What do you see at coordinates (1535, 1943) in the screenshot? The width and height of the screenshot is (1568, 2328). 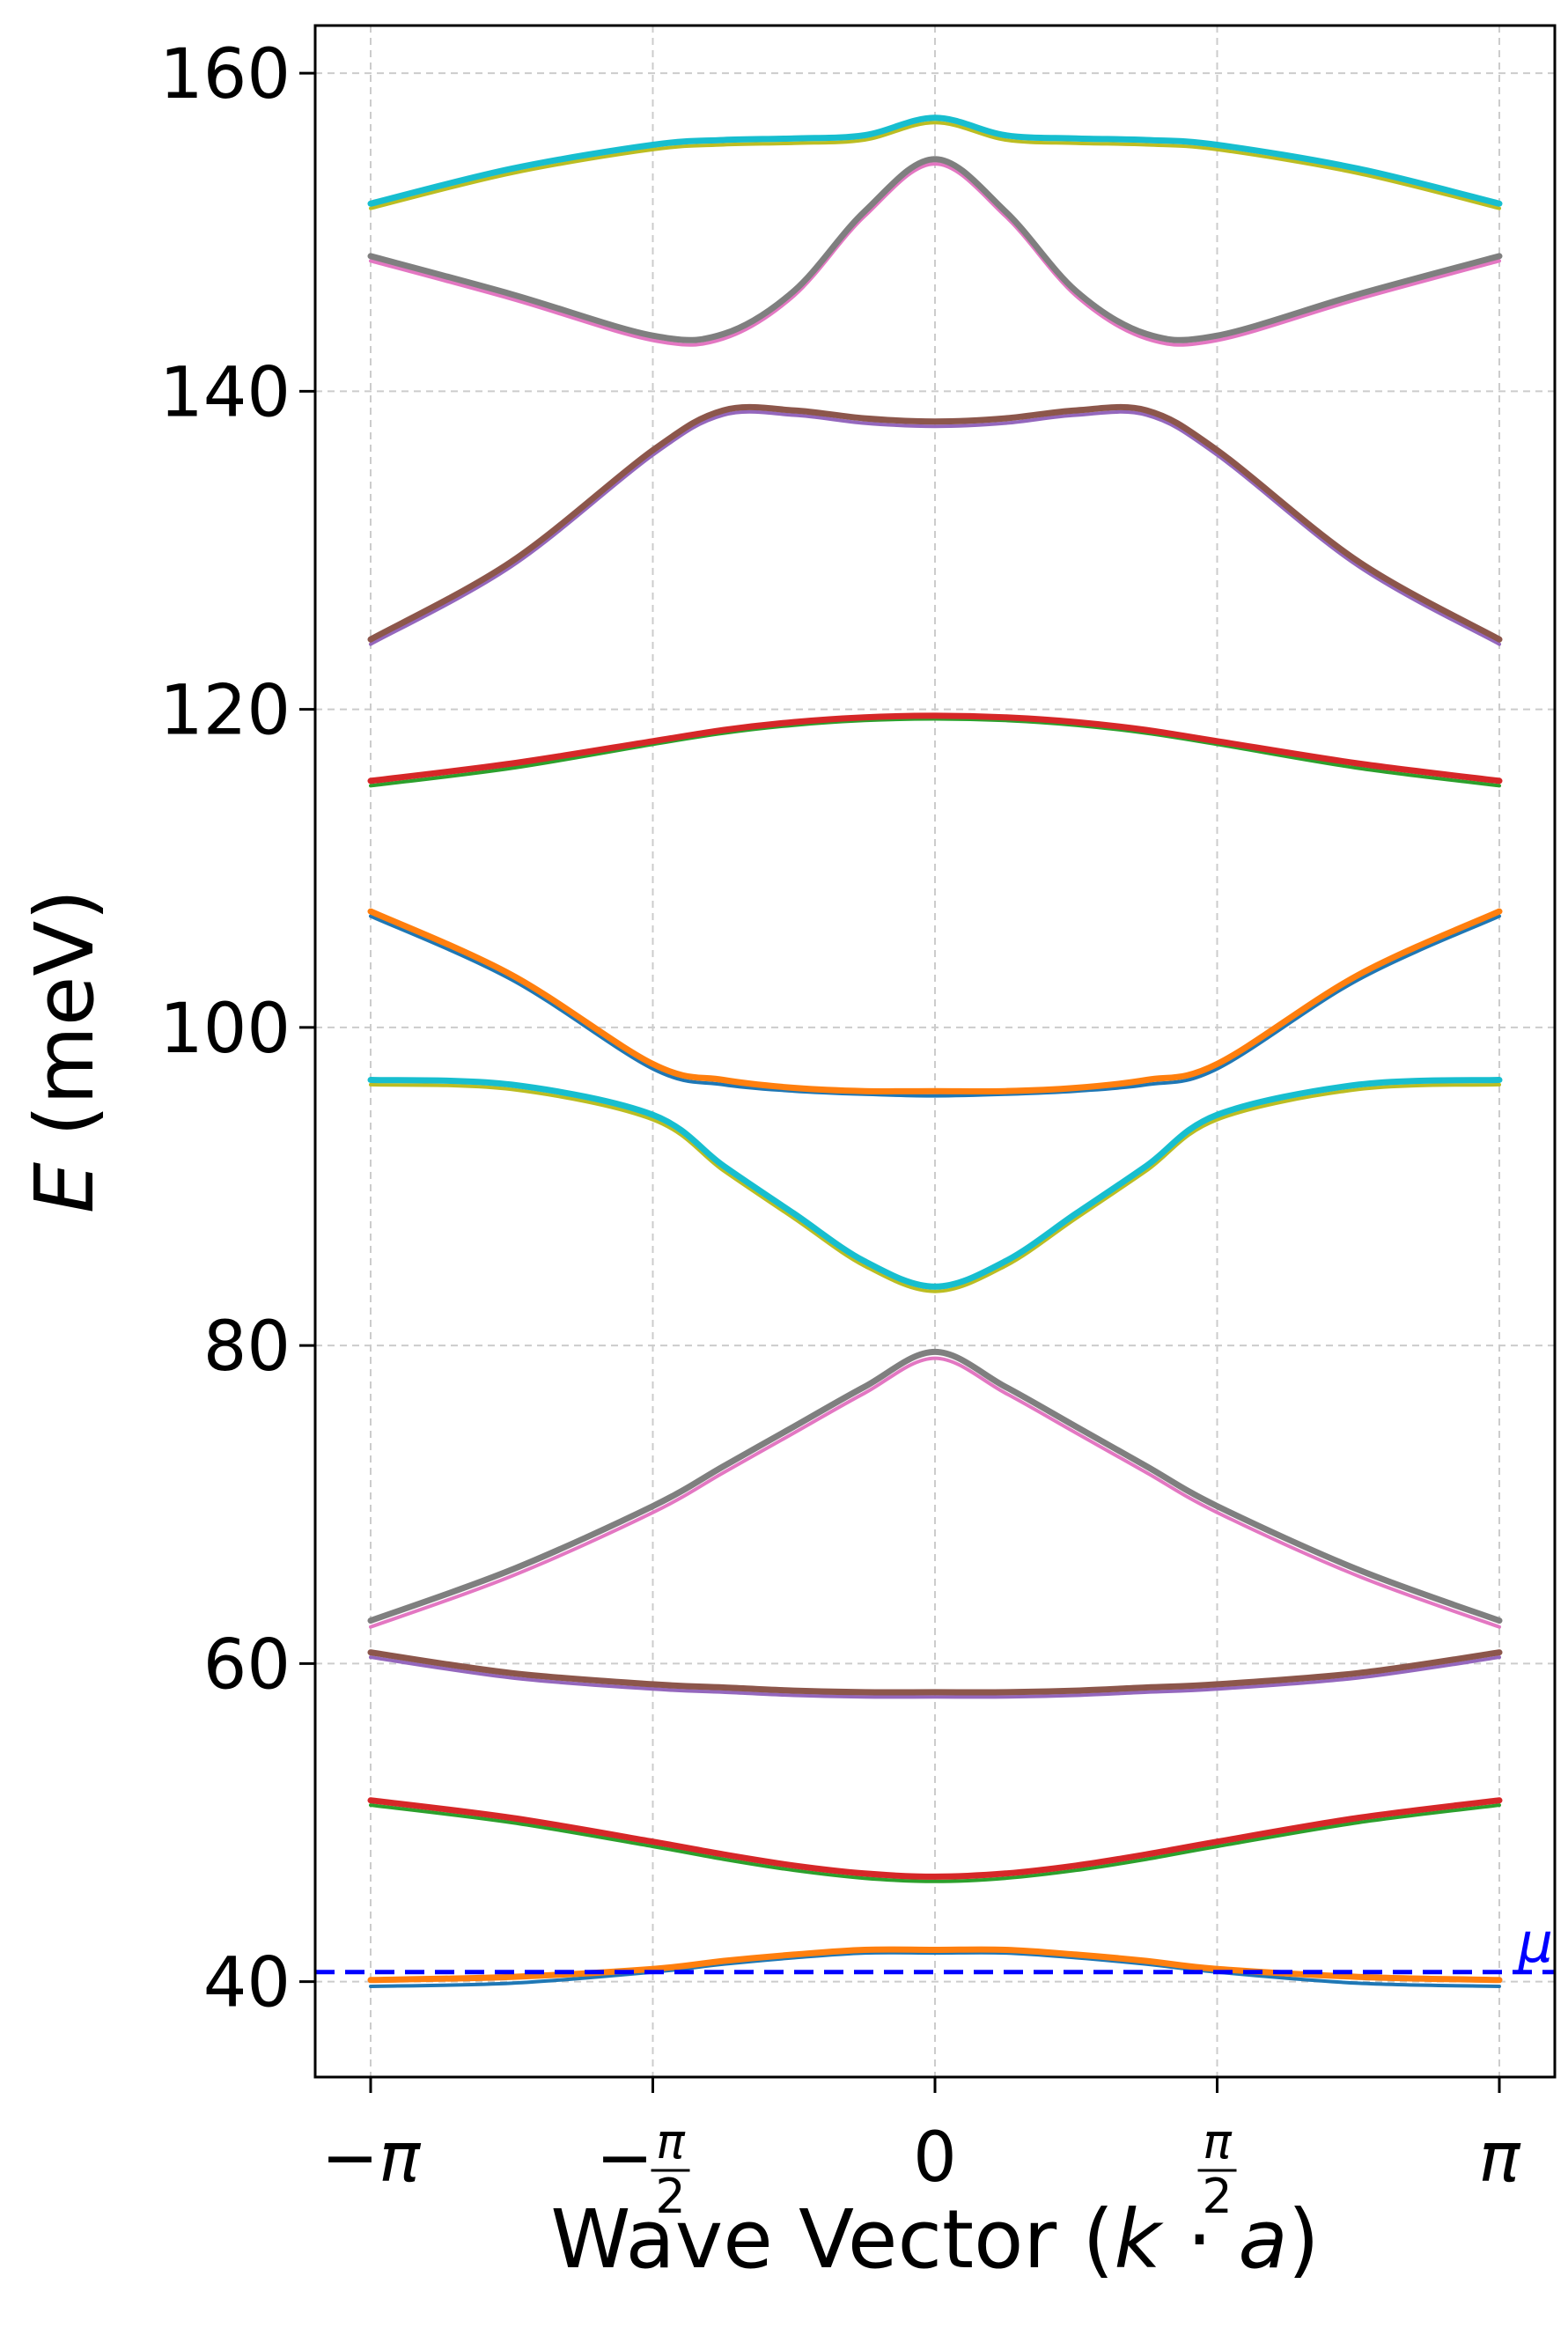 I see `chemical-potential-label: μ` at bounding box center [1535, 1943].